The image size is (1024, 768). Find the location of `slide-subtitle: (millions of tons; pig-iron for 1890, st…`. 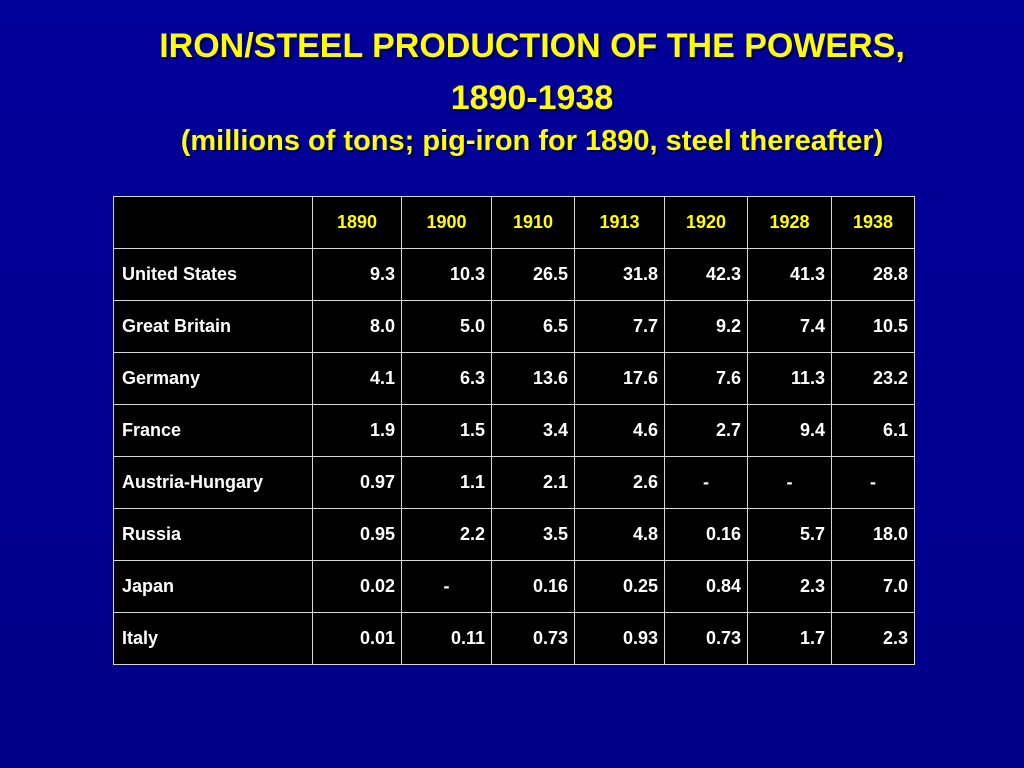

slide-subtitle: (millions of tons; pig-iron for 1890, st… is located at coordinates (532, 141).